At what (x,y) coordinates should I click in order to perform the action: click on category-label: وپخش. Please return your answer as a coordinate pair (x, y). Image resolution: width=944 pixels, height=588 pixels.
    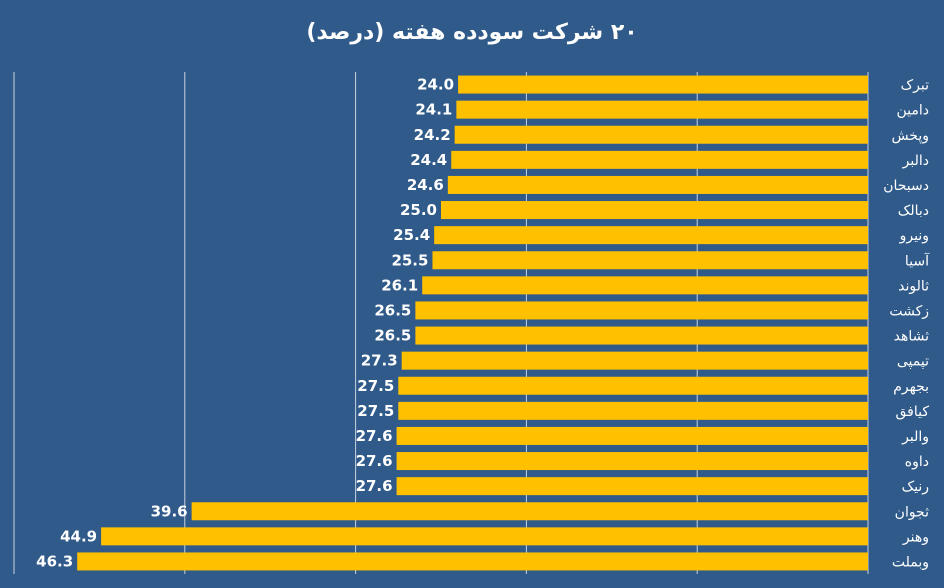
    Looking at the image, I should click on (910, 136).